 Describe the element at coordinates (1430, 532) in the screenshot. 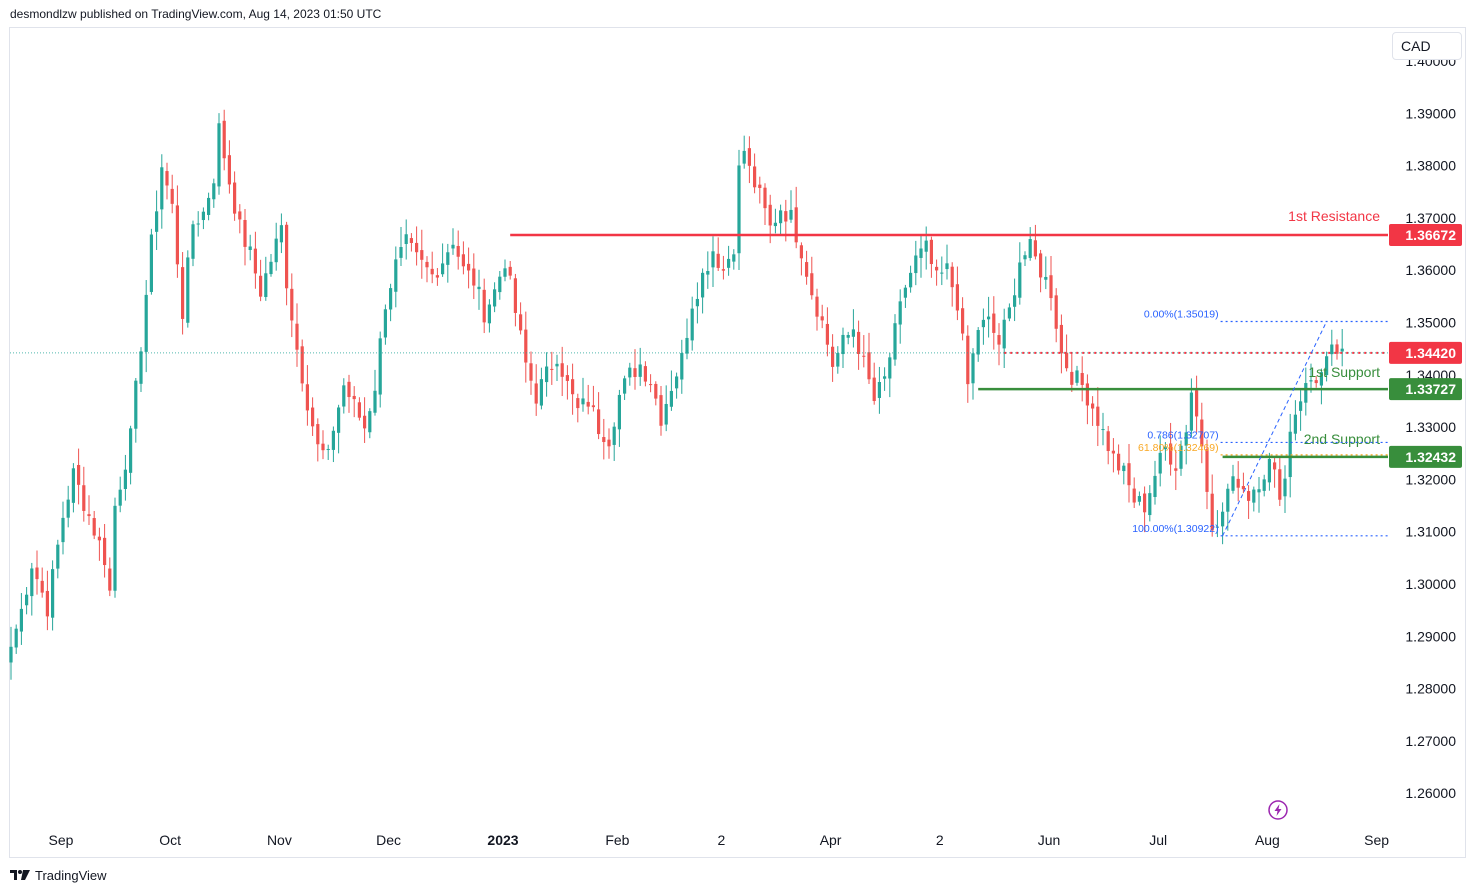

I see `price-tick-label: 1.31000` at that location.